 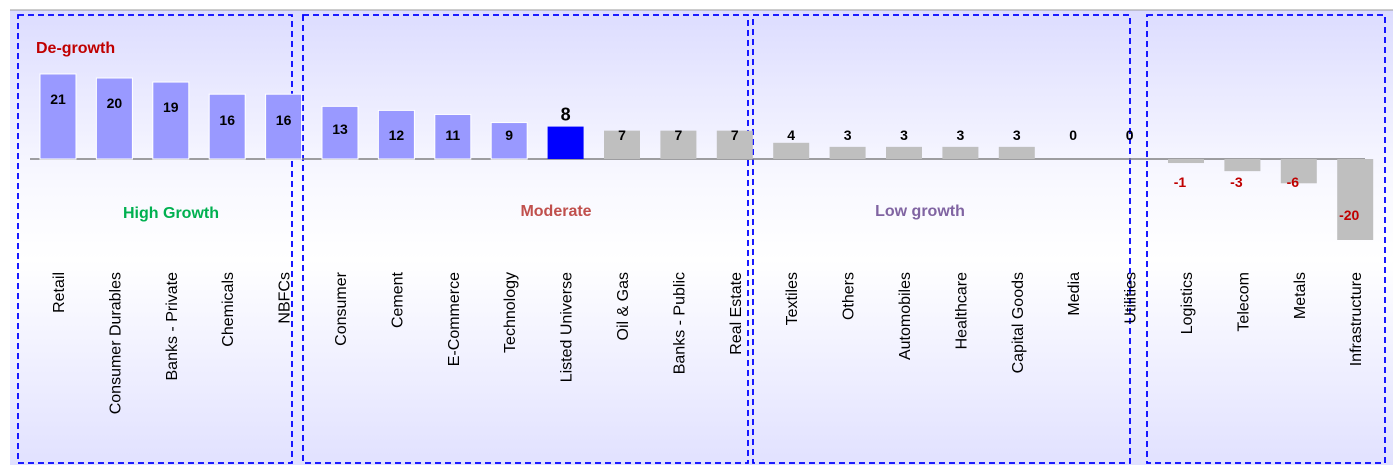 I want to click on category-label-chemicals: Chemicals, so click(x=228, y=309).